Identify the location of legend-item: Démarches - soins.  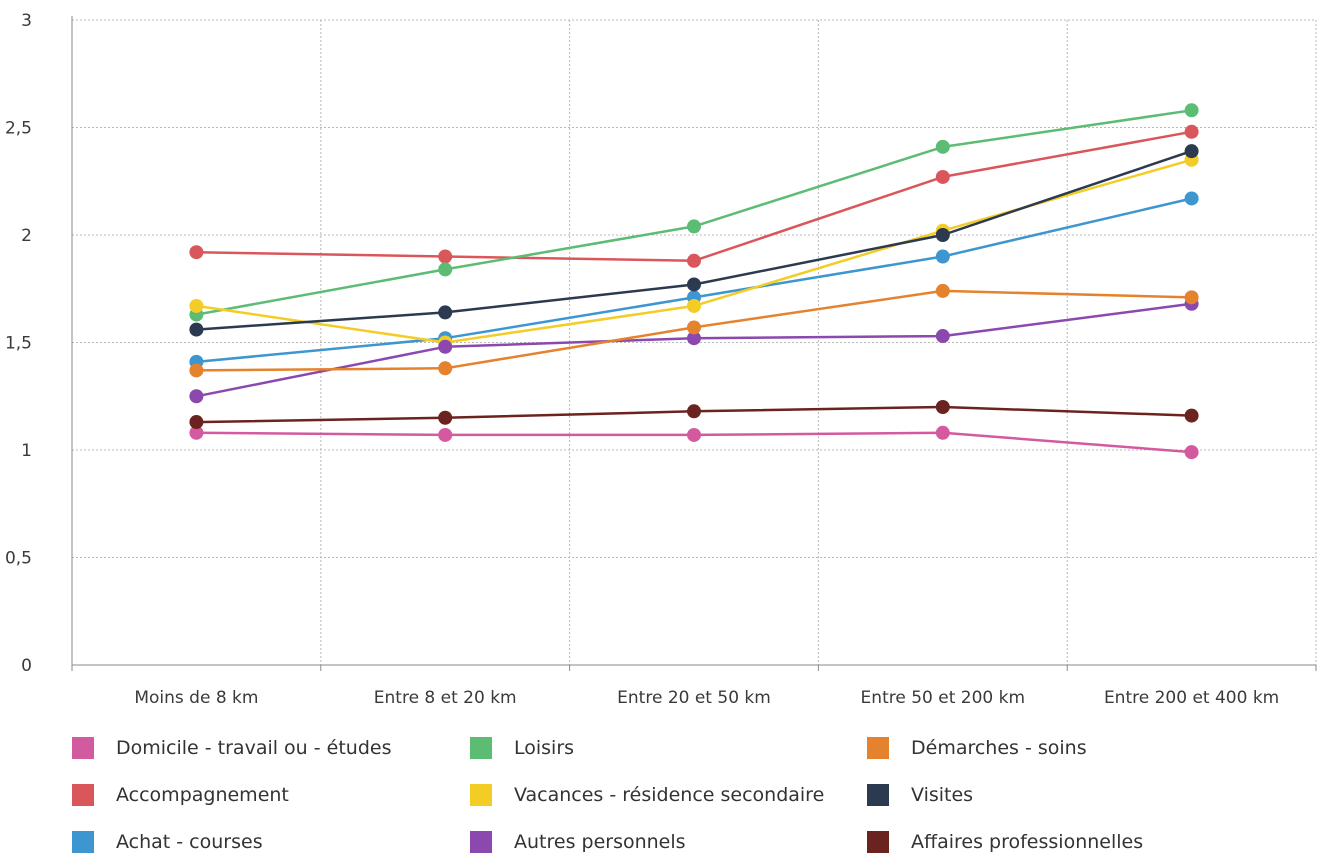
(977, 748).